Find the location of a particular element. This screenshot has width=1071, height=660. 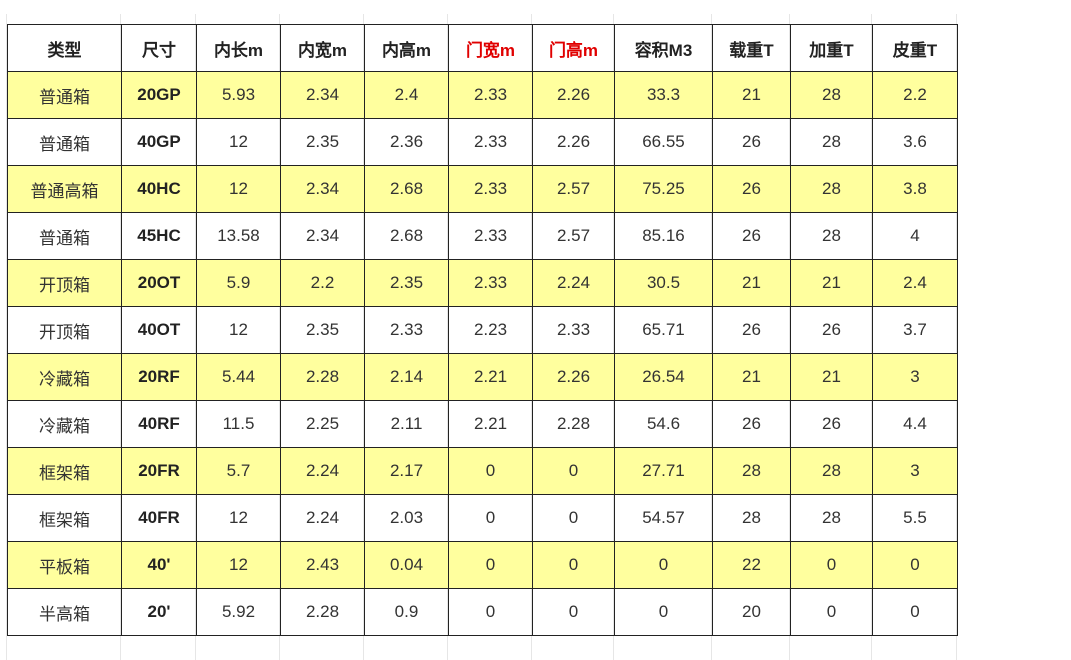

table-cell: 75.25 is located at coordinates (663, 189).